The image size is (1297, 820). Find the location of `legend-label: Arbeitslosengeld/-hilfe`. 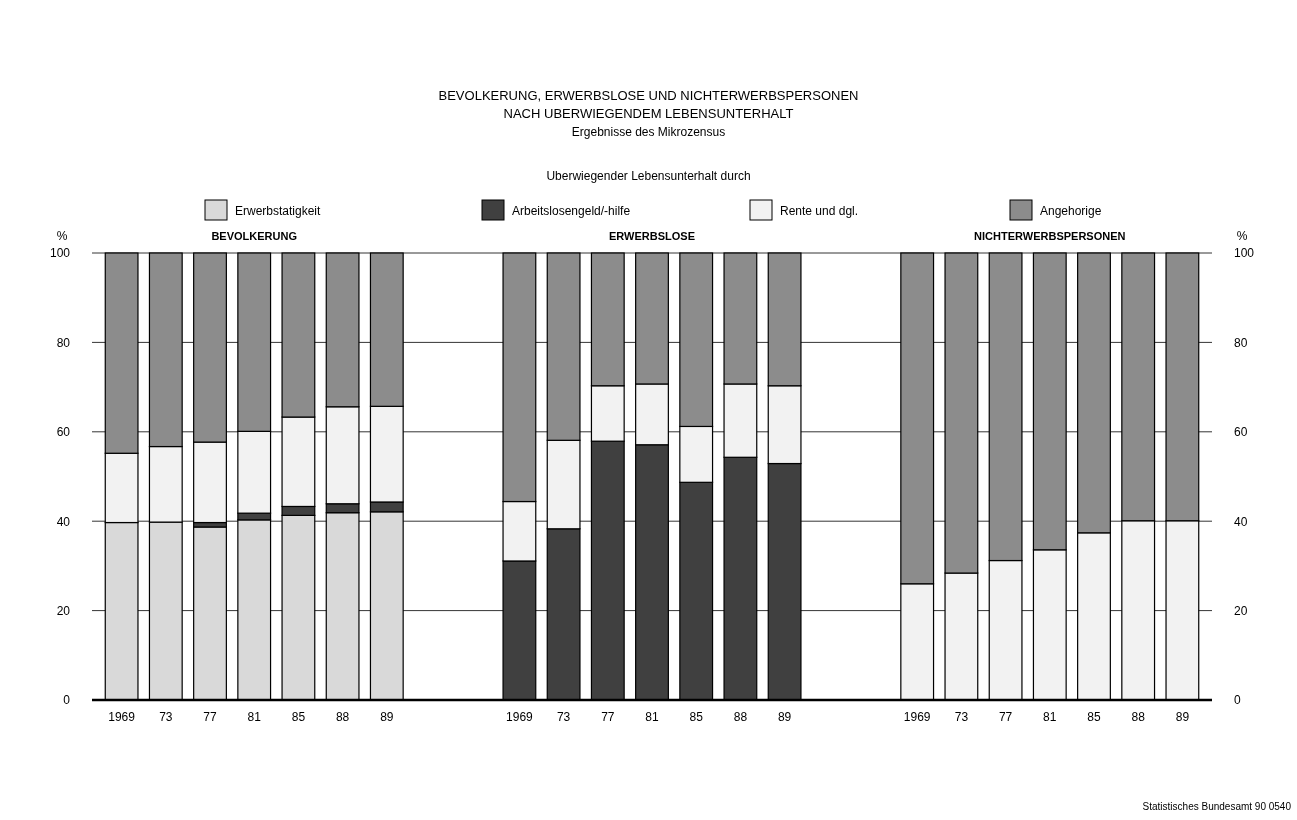

legend-label: Arbeitslosengeld/-hilfe is located at coordinates (571, 211).